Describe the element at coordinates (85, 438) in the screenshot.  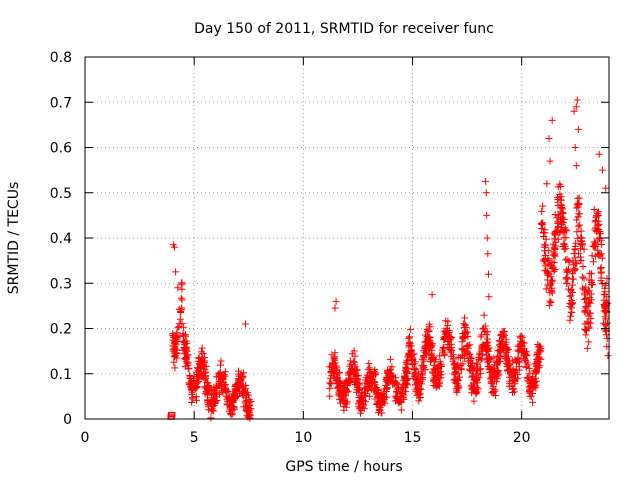
I see `x-tick-label: 0` at that location.